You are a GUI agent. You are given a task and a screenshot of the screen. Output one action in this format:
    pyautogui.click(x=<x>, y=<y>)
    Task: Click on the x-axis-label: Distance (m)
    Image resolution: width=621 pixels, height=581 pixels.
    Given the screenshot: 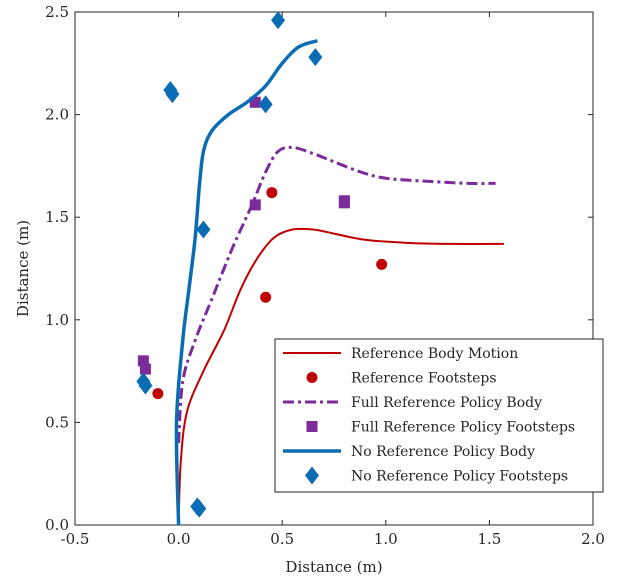 What is the action you would take?
    pyautogui.click(x=333, y=567)
    